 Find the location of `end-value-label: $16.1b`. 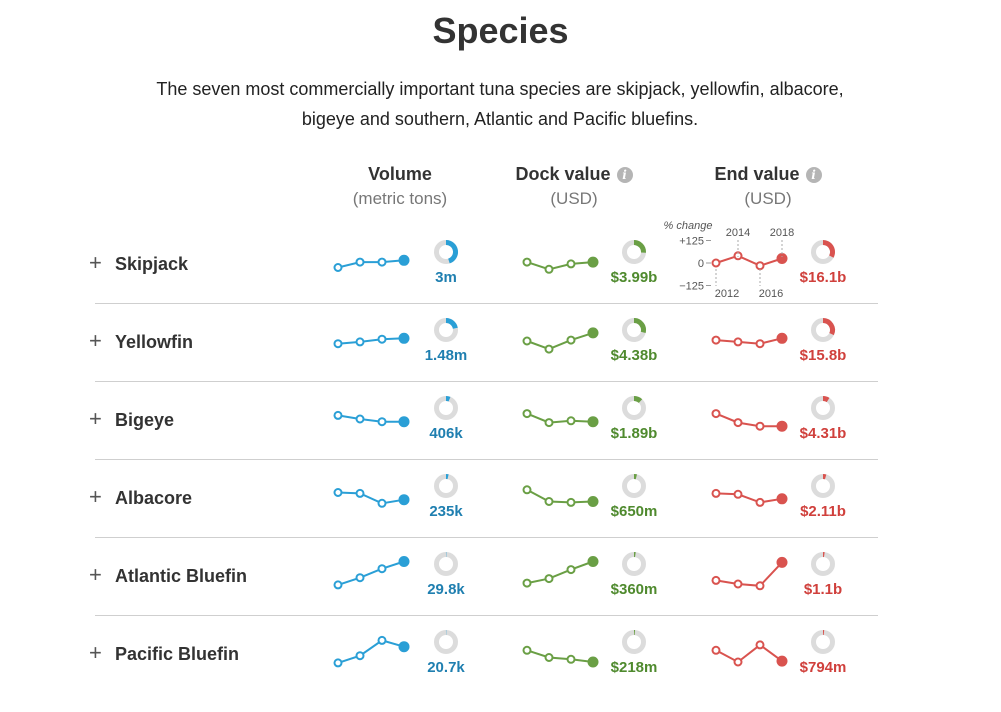

end-value-label: $16.1b is located at coordinates (823, 277).